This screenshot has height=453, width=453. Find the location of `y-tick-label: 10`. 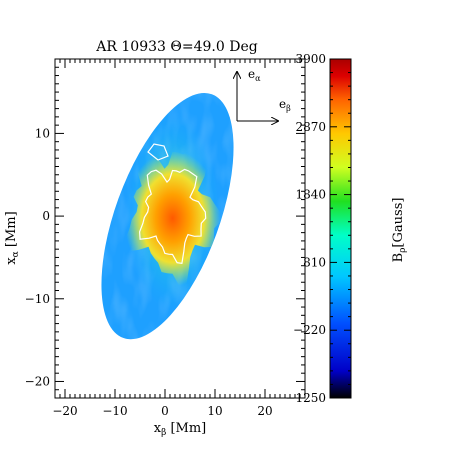

y-tick-label: 10 is located at coordinates (42, 133).